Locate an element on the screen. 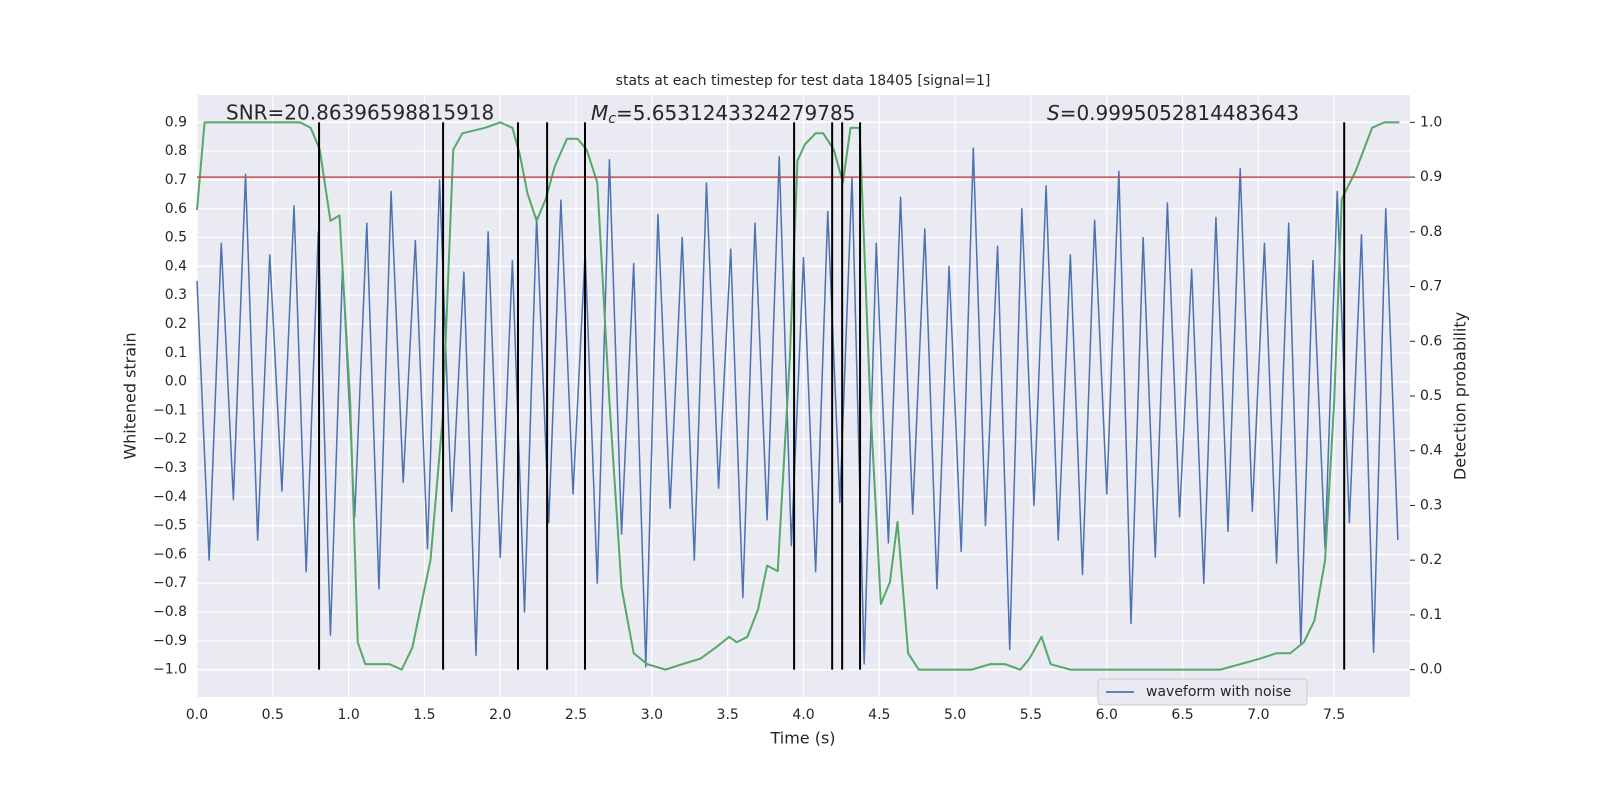 Image resolution: width=1600 pixels, height=800 pixels. y-tick-label: −0.7 is located at coordinates (170, 583).